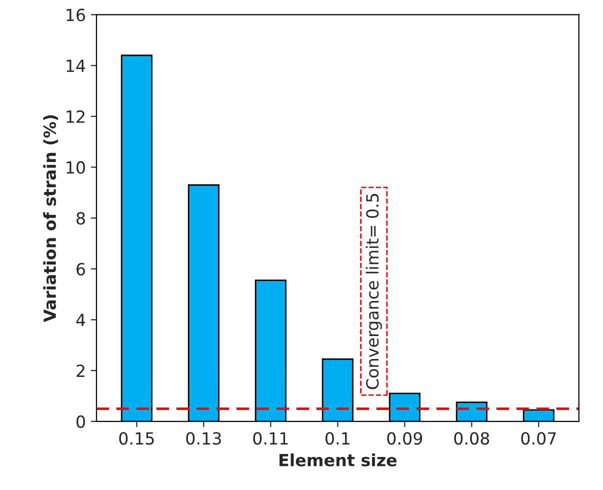 The width and height of the screenshot is (603, 490). What do you see at coordinates (50, 218) in the screenshot?
I see `y-axis-title: Variation of strain (%)` at bounding box center [50, 218].